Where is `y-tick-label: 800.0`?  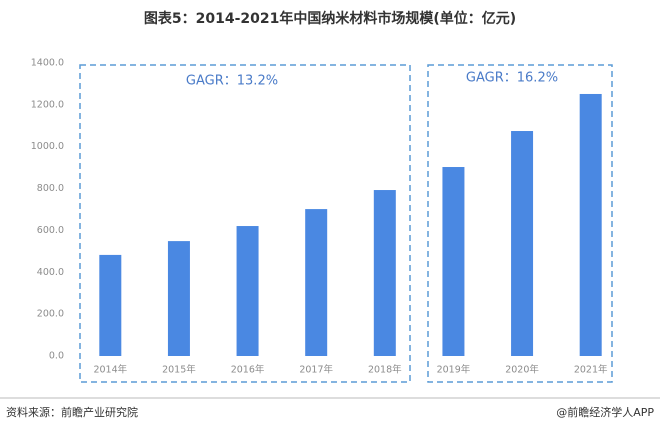 y-tick-label: 800.0 is located at coordinates (50, 188).